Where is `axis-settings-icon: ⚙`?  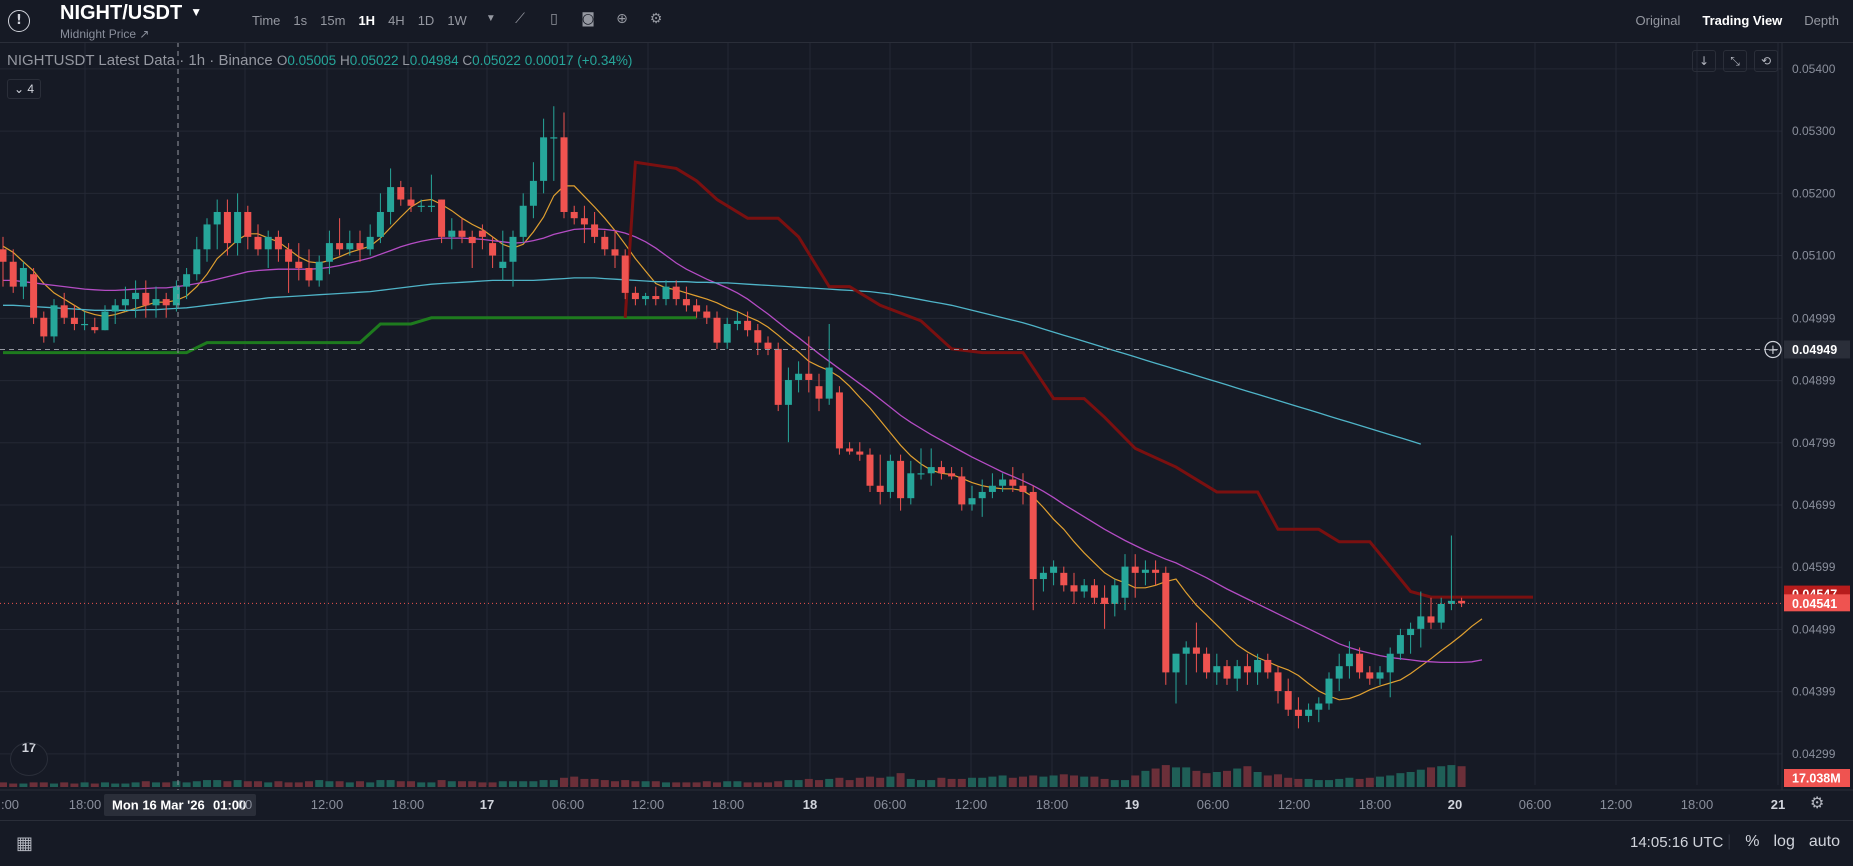 axis-settings-icon: ⚙ is located at coordinates (1817, 802).